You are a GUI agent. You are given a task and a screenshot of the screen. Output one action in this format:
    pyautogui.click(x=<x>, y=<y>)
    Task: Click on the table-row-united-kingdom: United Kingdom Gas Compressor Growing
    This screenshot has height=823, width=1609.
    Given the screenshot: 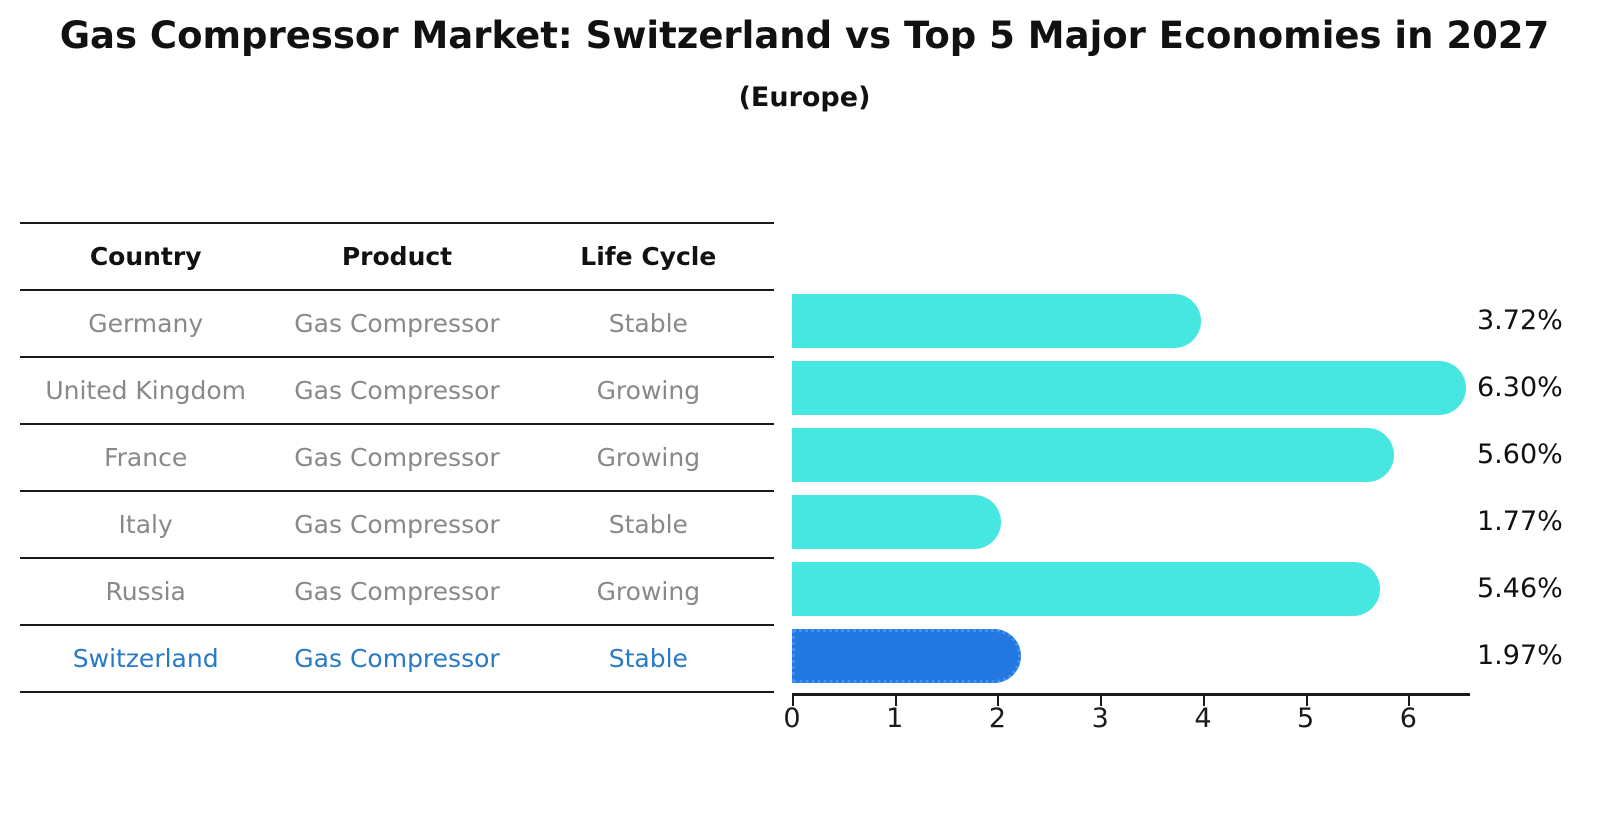 What is the action you would take?
    pyautogui.click(x=397, y=391)
    